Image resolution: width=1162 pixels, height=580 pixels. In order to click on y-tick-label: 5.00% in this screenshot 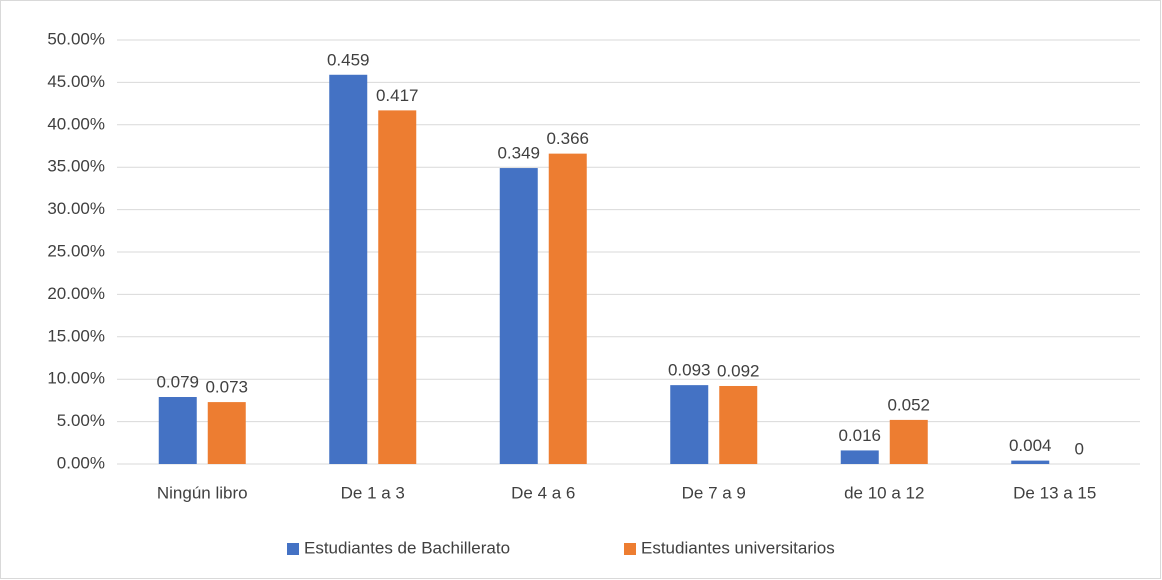, I will do `click(81, 420)`.